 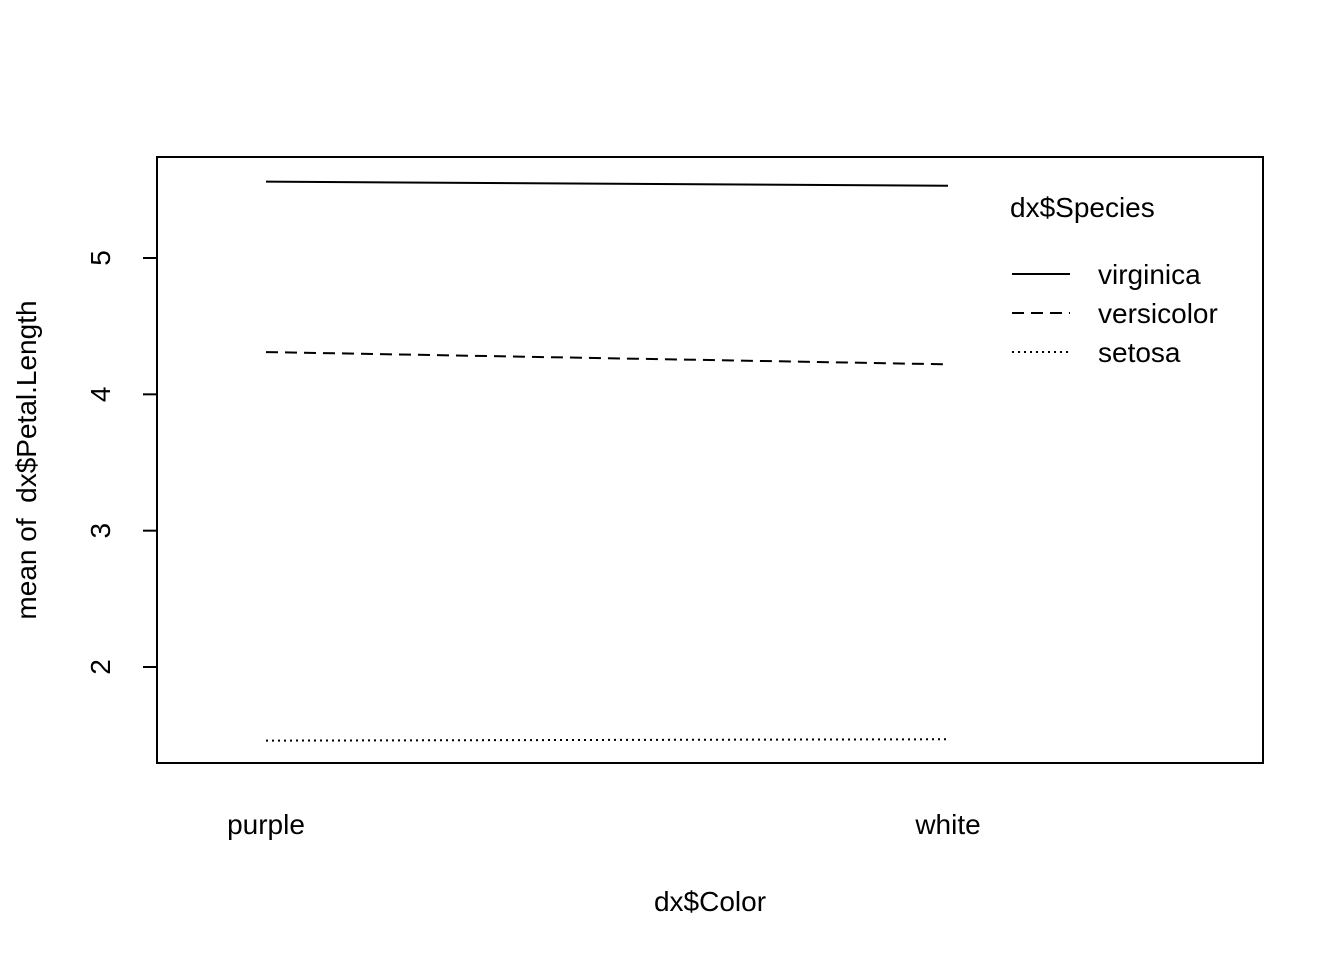 What do you see at coordinates (1158, 313) in the screenshot?
I see `legend-label-versicolor: versicolor` at bounding box center [1158, 313].